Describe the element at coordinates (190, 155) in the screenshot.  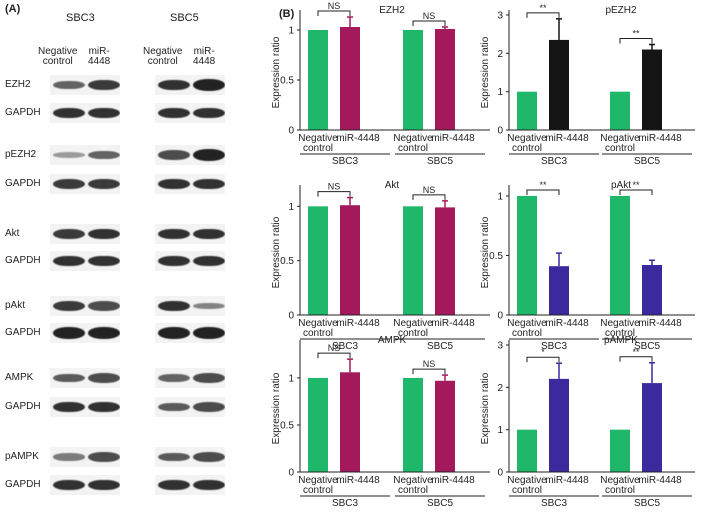
I see `blot-pezh2-sbc5` at that location.